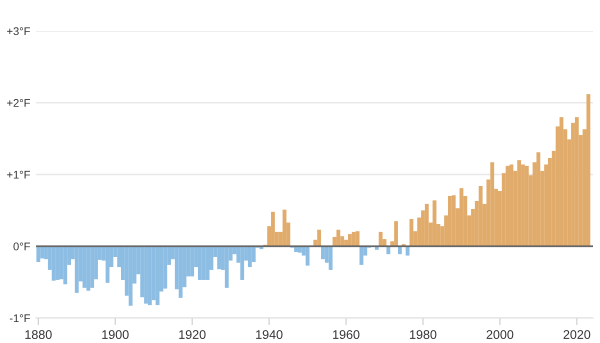  What do you see at coordinates (577, 334) in the screenshot?
I see `x-tick-label: 2020` at bounding box center [577, 334].